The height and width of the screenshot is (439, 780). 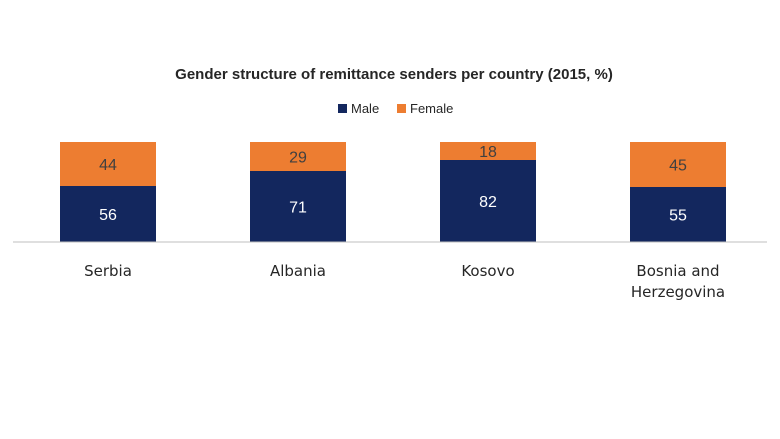 I want to click on legend-label-female: Female, so click(x=431, y=108).